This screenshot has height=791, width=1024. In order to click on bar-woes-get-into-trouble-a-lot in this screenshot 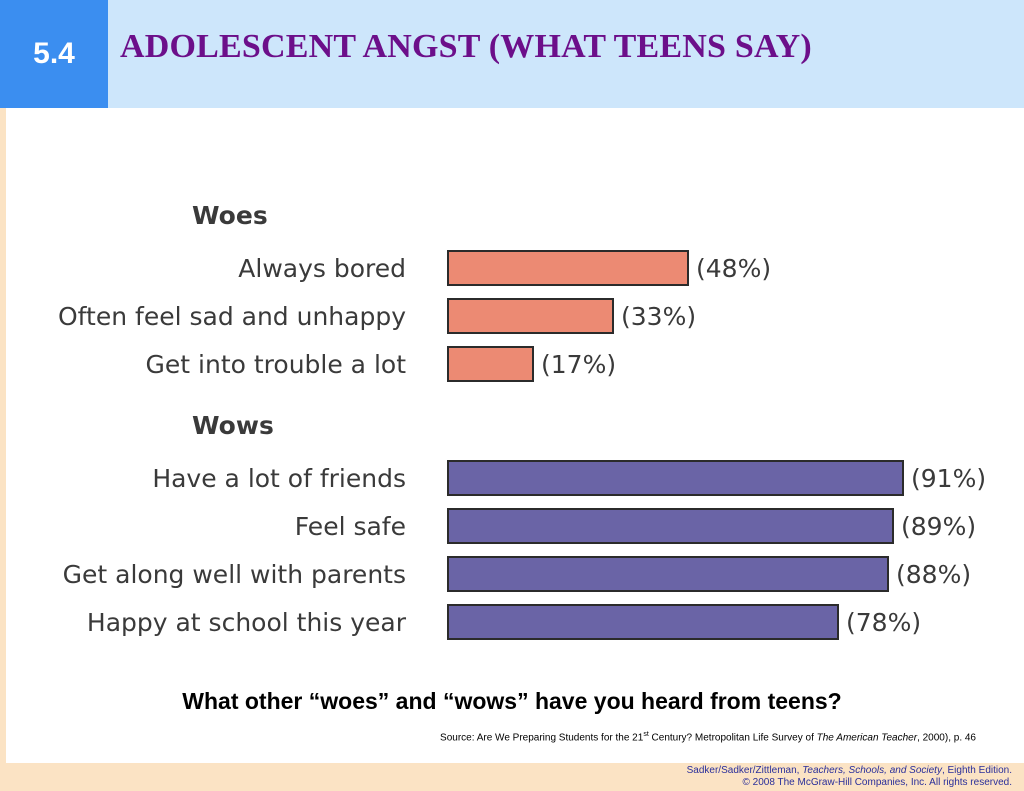, I will do `click(490, 364)`.